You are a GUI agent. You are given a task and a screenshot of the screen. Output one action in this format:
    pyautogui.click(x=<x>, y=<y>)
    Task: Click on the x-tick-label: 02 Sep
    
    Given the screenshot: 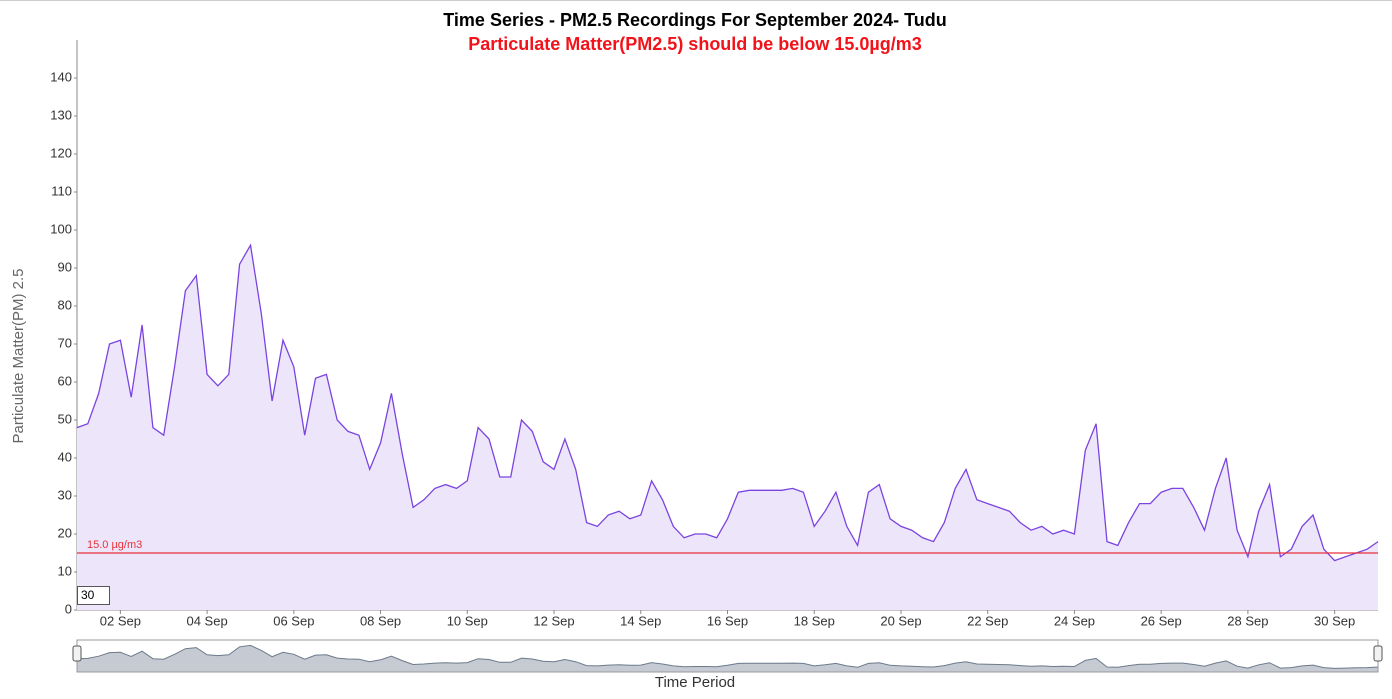 What is the action you would take?
    pyautogui.click(x=120, y=620)
    